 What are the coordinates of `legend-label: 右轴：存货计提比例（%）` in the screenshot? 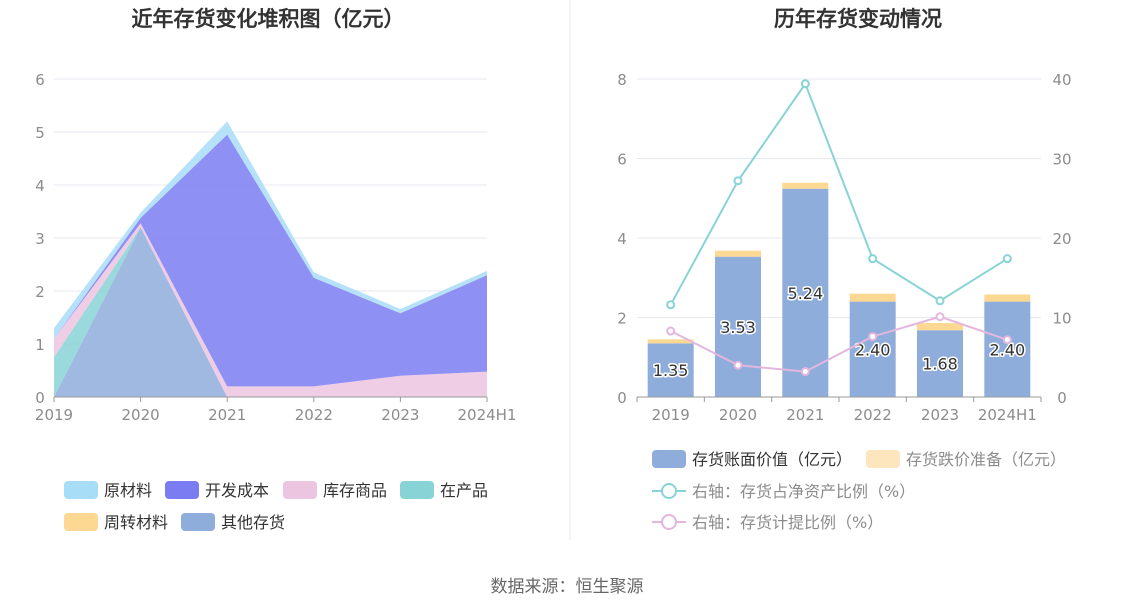 It's located at (787, 522).